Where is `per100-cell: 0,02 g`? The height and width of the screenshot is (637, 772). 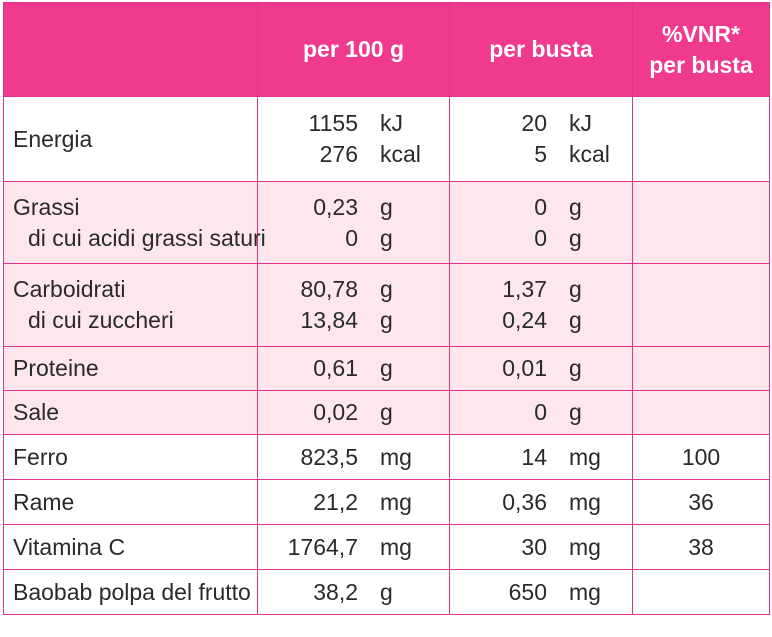
per100-cell: 0,02 g is located at coordinates (353, 412).